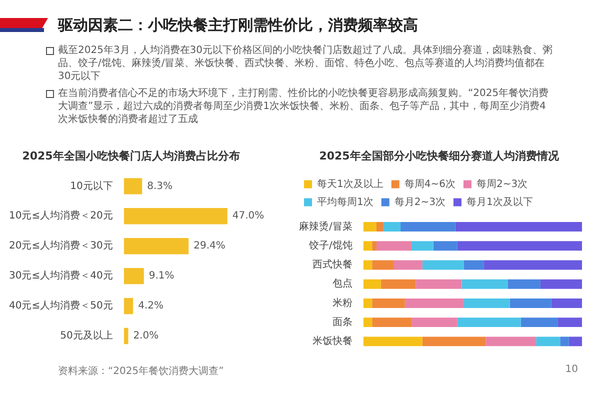 This screenshot has width=594, height=394. What do you see at coordinates (91, 186) in the screenshot?
I see `y-tick-label: 10元以下` at bounding box center [91, 186].